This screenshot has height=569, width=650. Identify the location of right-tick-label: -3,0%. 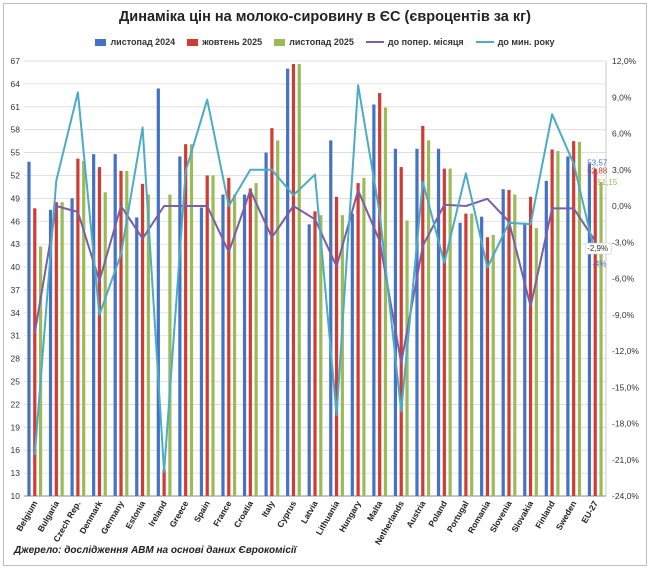
(623, 242).